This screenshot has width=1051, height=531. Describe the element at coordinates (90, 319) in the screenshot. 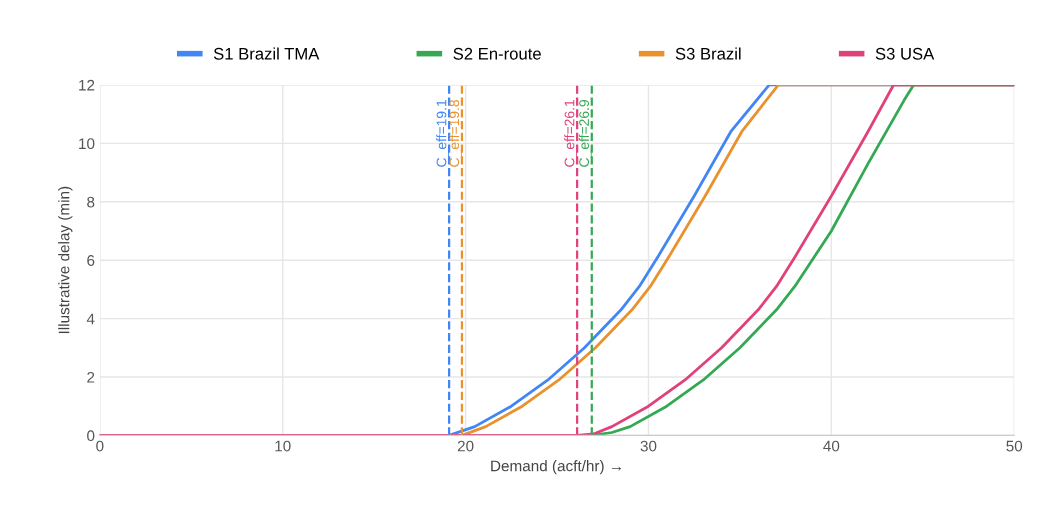

I see `y-tick-label: 4` at that location.